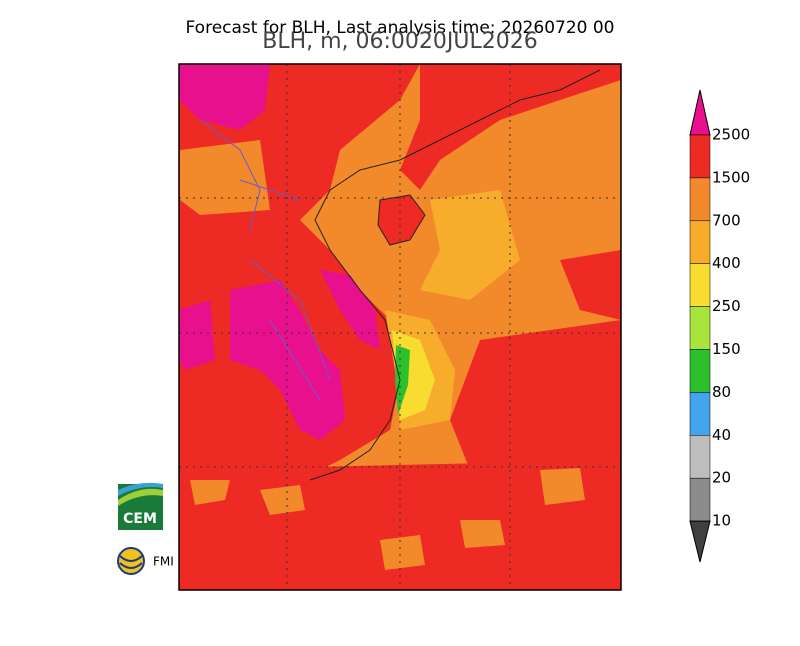 Image resolution: width=800 pixels, height=646 pixels. I want to click on colorbar-label: 1500, so click(731, 177).